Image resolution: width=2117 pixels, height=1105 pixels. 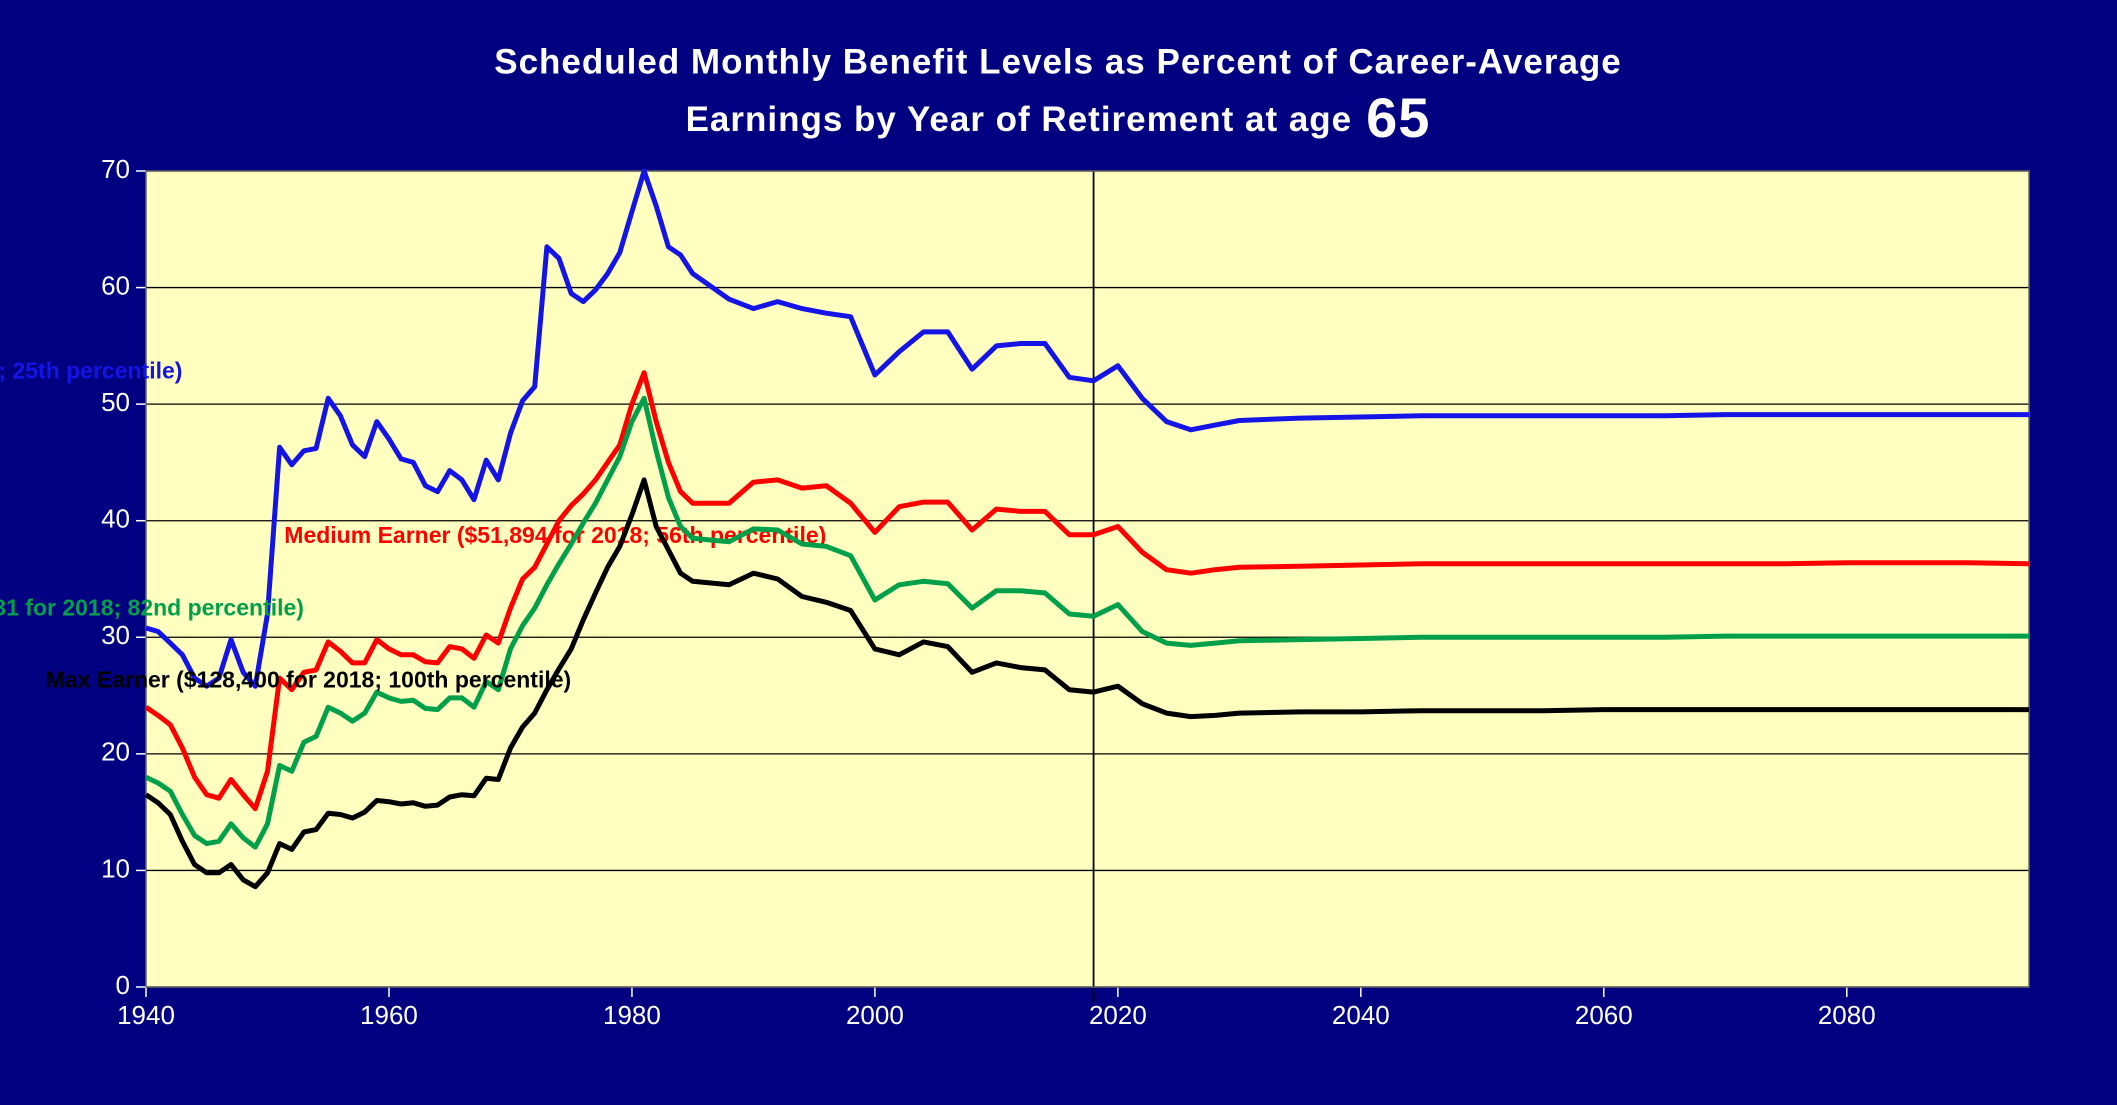 I want to click on x-tick-label: 2020, so click(x=1118, y=1015).